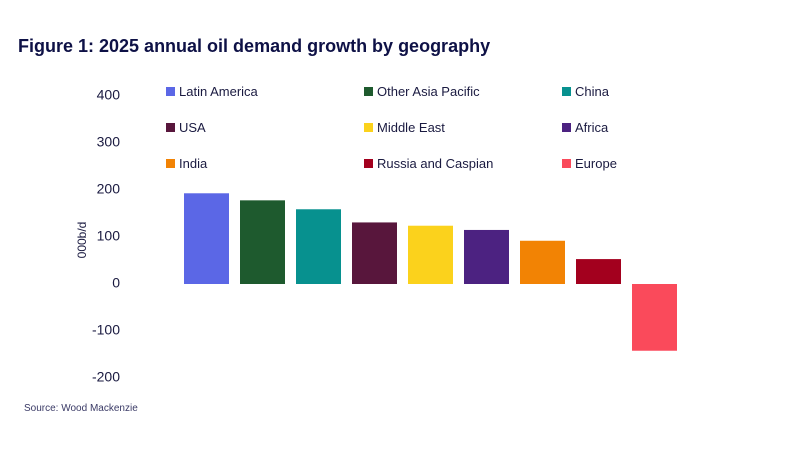 The image size is (800, 450). Describe the element at coordinates (486, 256) in the screenshot. I see `bar-africa` at that location.